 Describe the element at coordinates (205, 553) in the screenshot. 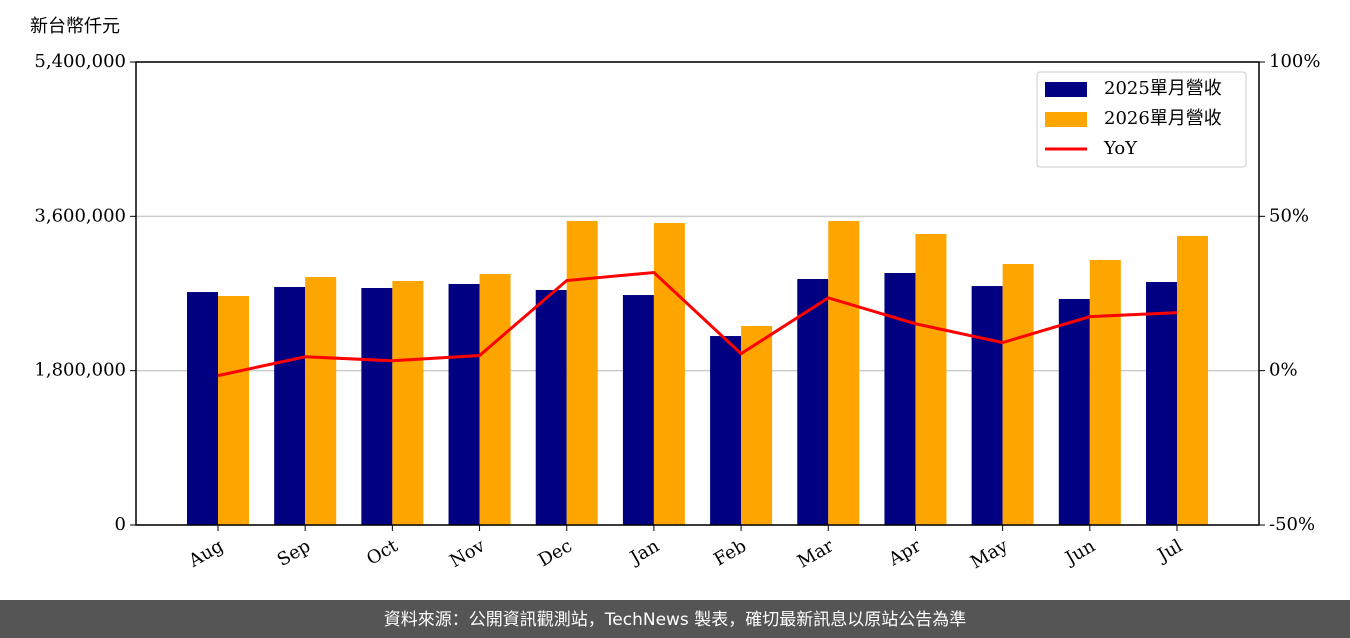

I see `x-tick-label: Aug` at that location.